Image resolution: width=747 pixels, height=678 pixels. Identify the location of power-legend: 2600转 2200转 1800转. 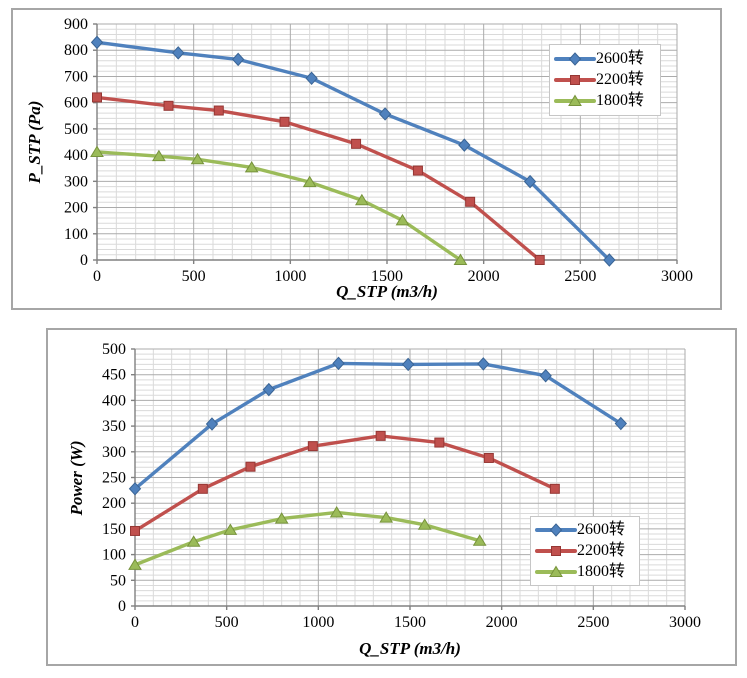
(585, 551).